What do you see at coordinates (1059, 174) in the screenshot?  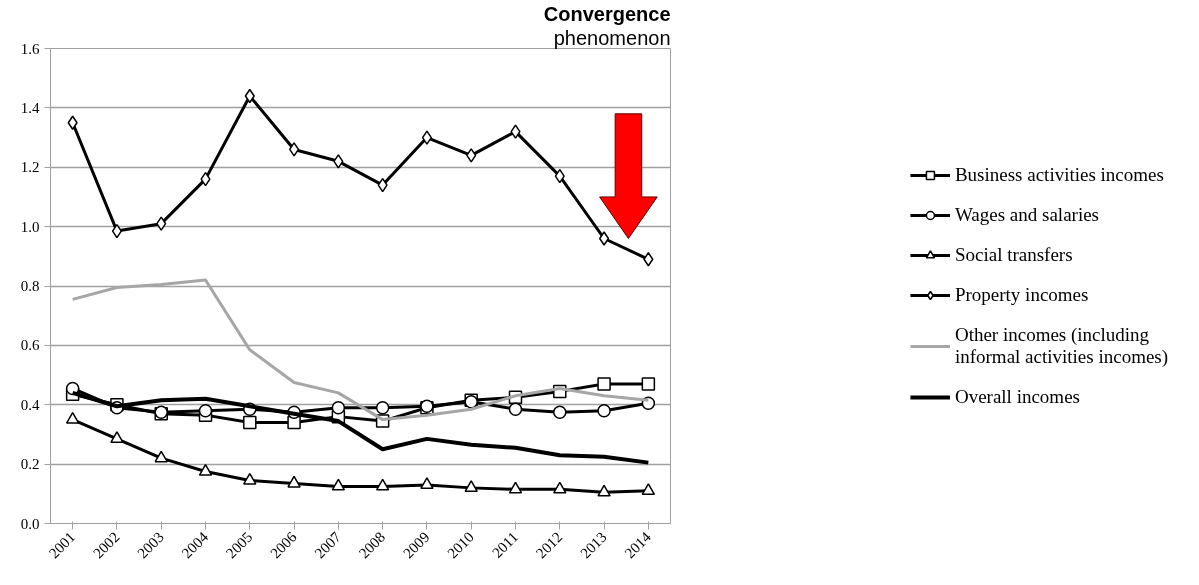 I see `legend-label: Business activities incomes` at bounding box center [1059, 174].